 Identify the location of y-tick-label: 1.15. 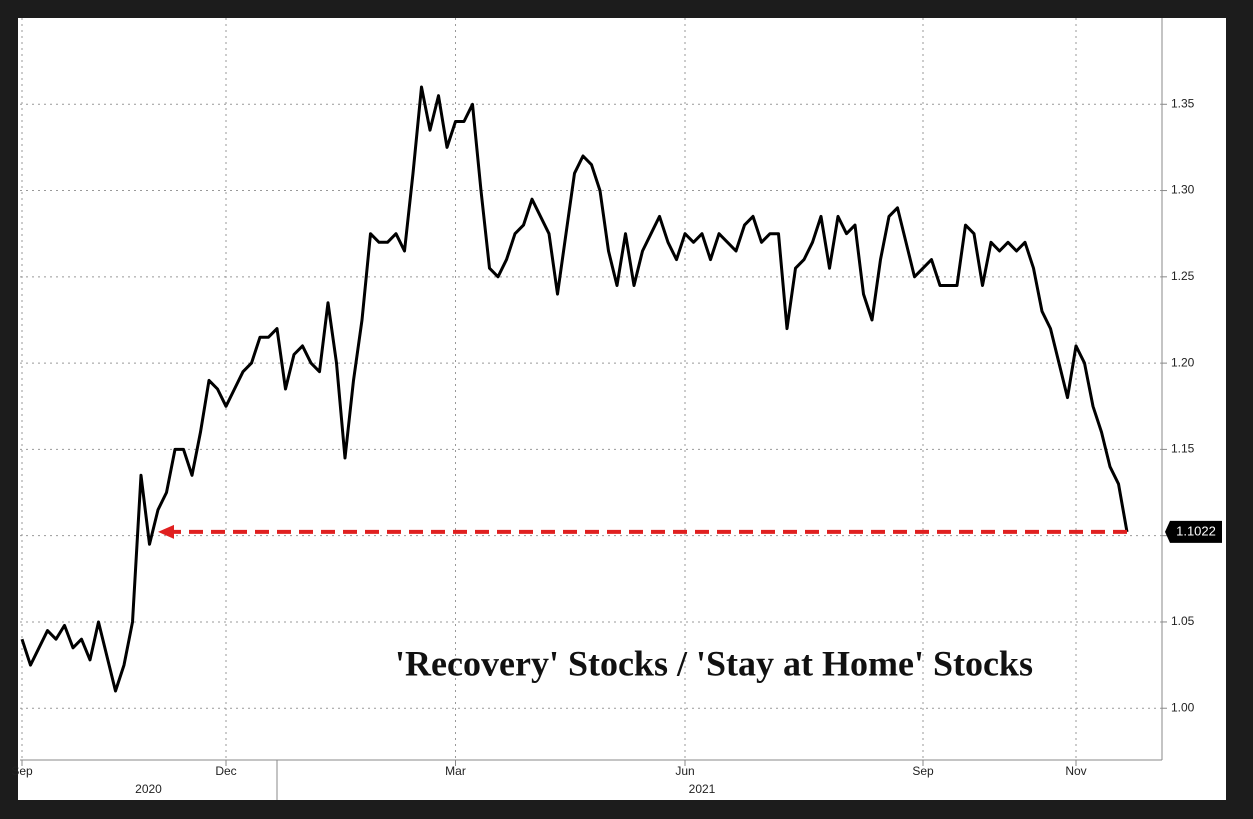
(1183, 449).